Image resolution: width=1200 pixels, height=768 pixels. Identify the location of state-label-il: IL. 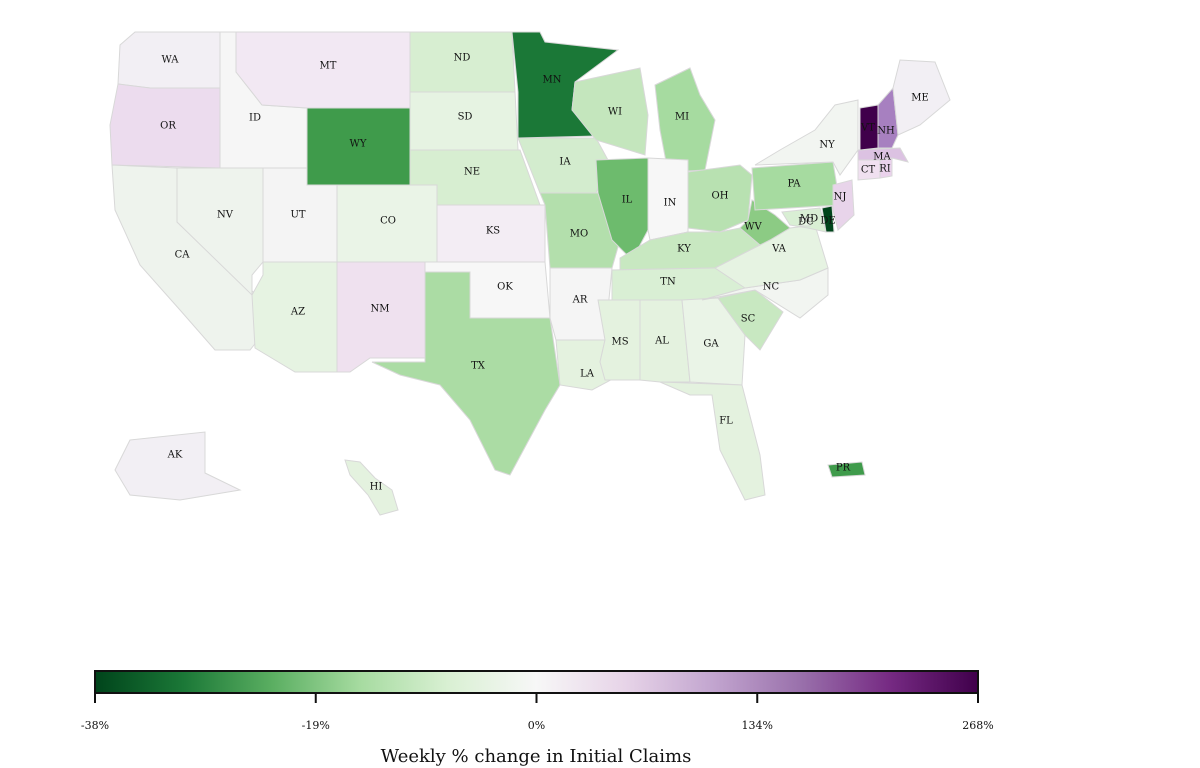
(627, 200).